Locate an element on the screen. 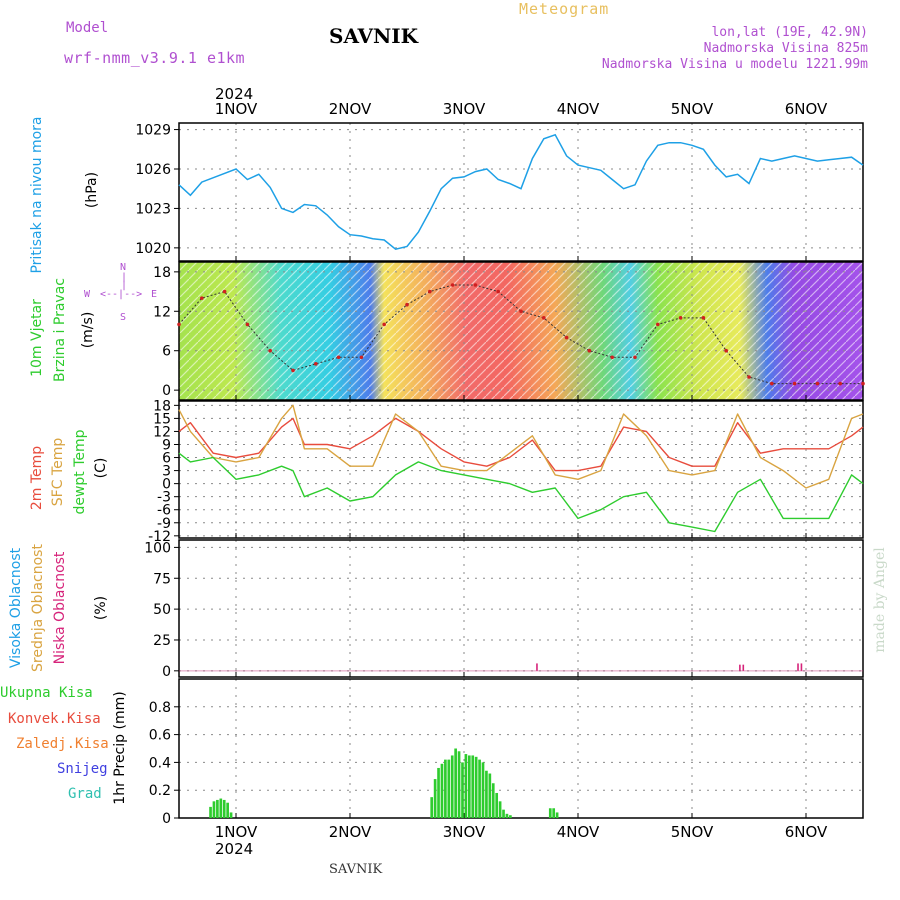 The height and width of the screenshot is (900, 900). lonlat-label: lon,lat (19E, 42.9N) is located at coordinates (789, 32).